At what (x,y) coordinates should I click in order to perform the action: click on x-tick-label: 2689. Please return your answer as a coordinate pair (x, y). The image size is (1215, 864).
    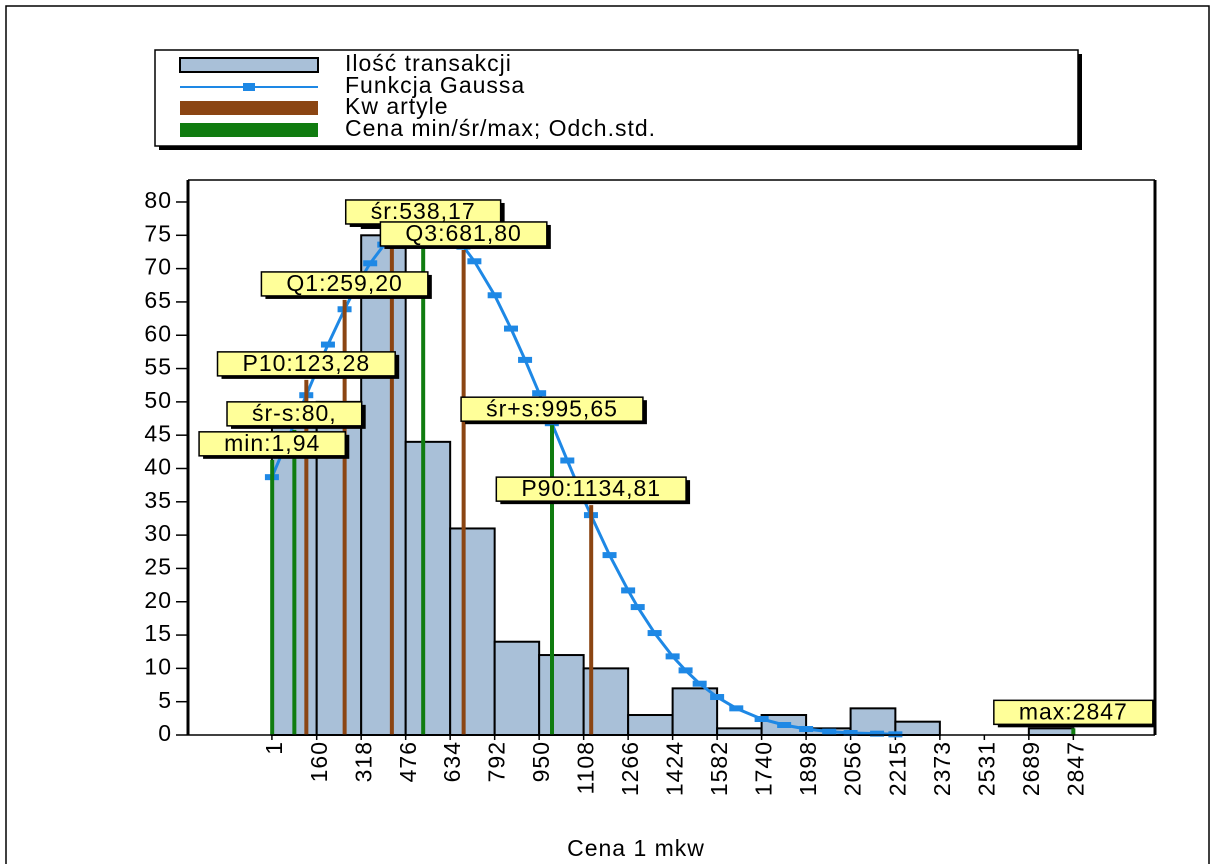
    Looking at the image, I should click on (1031, 768).